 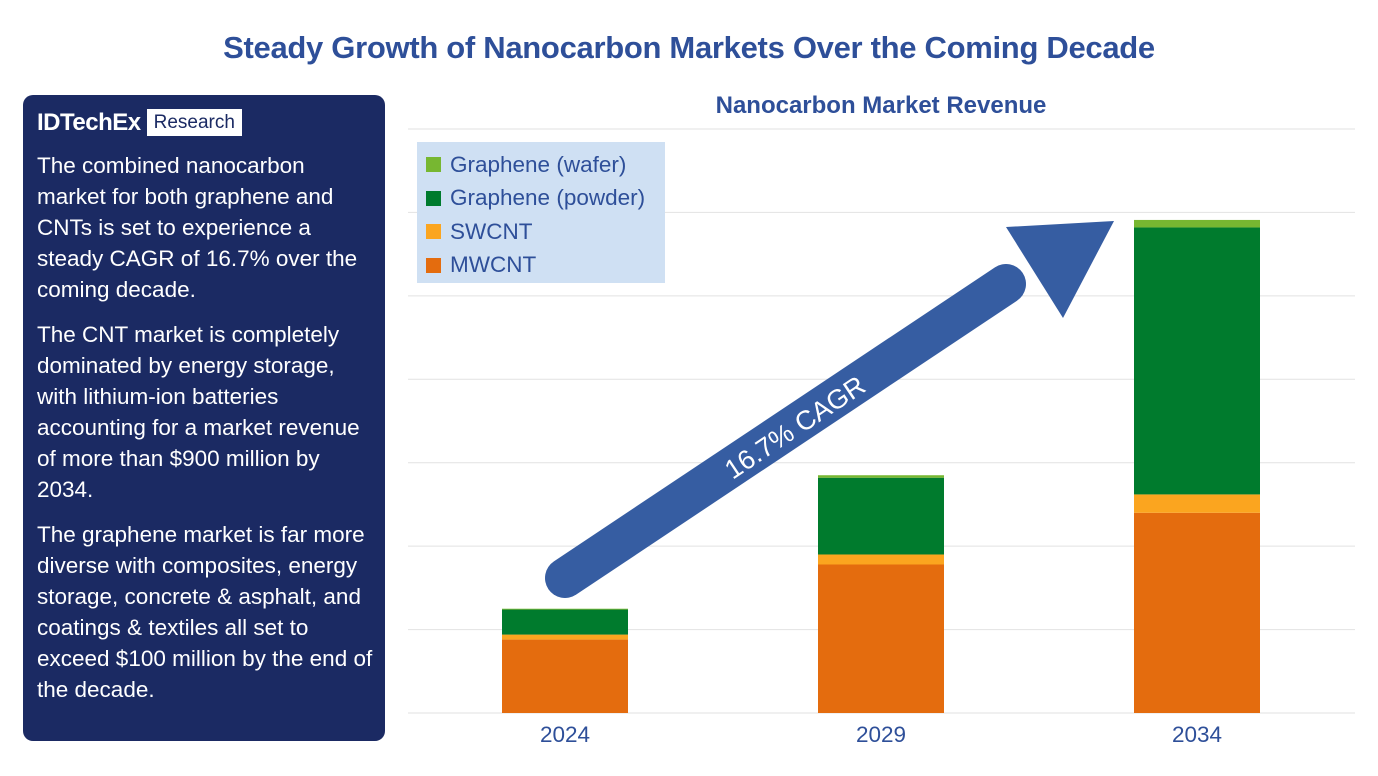 I want to click on logo-brand: IDTechEx, so click(x=89, y=122).